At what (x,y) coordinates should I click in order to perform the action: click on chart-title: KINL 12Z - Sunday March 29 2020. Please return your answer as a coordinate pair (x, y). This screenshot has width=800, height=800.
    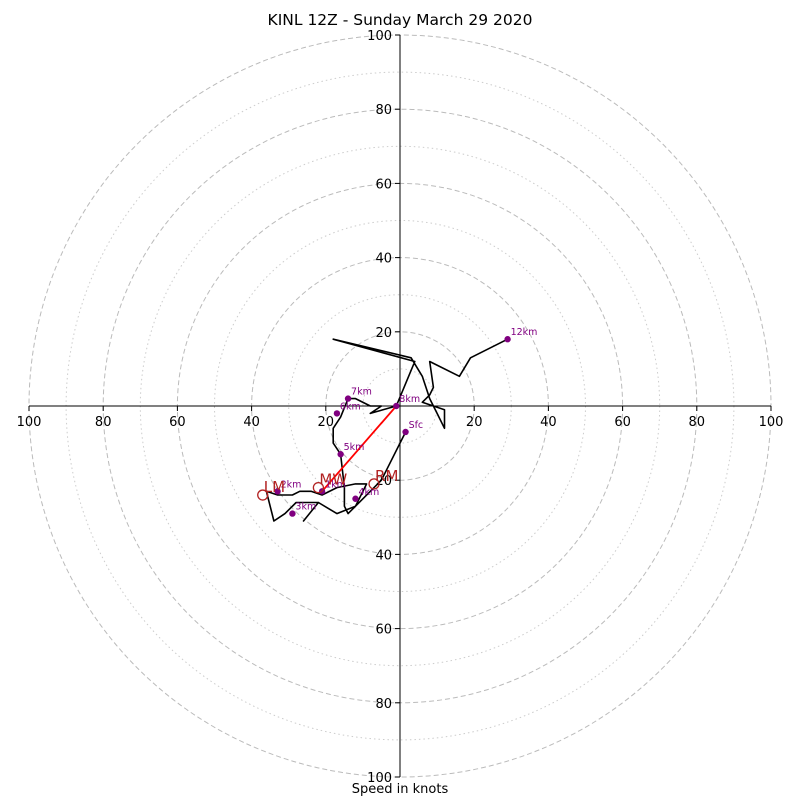
    Looking at the image, I should click on (400, 20).